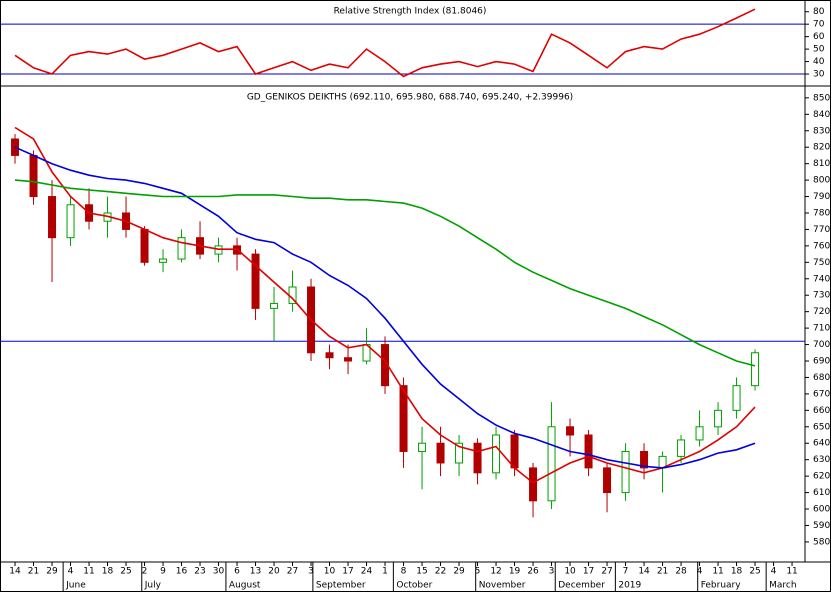 The image size is (831, 592). What do you see at coordinates (404, 572) in the screenshot?
I see `x-tick-label: 8` at bounding box center [404, 572].